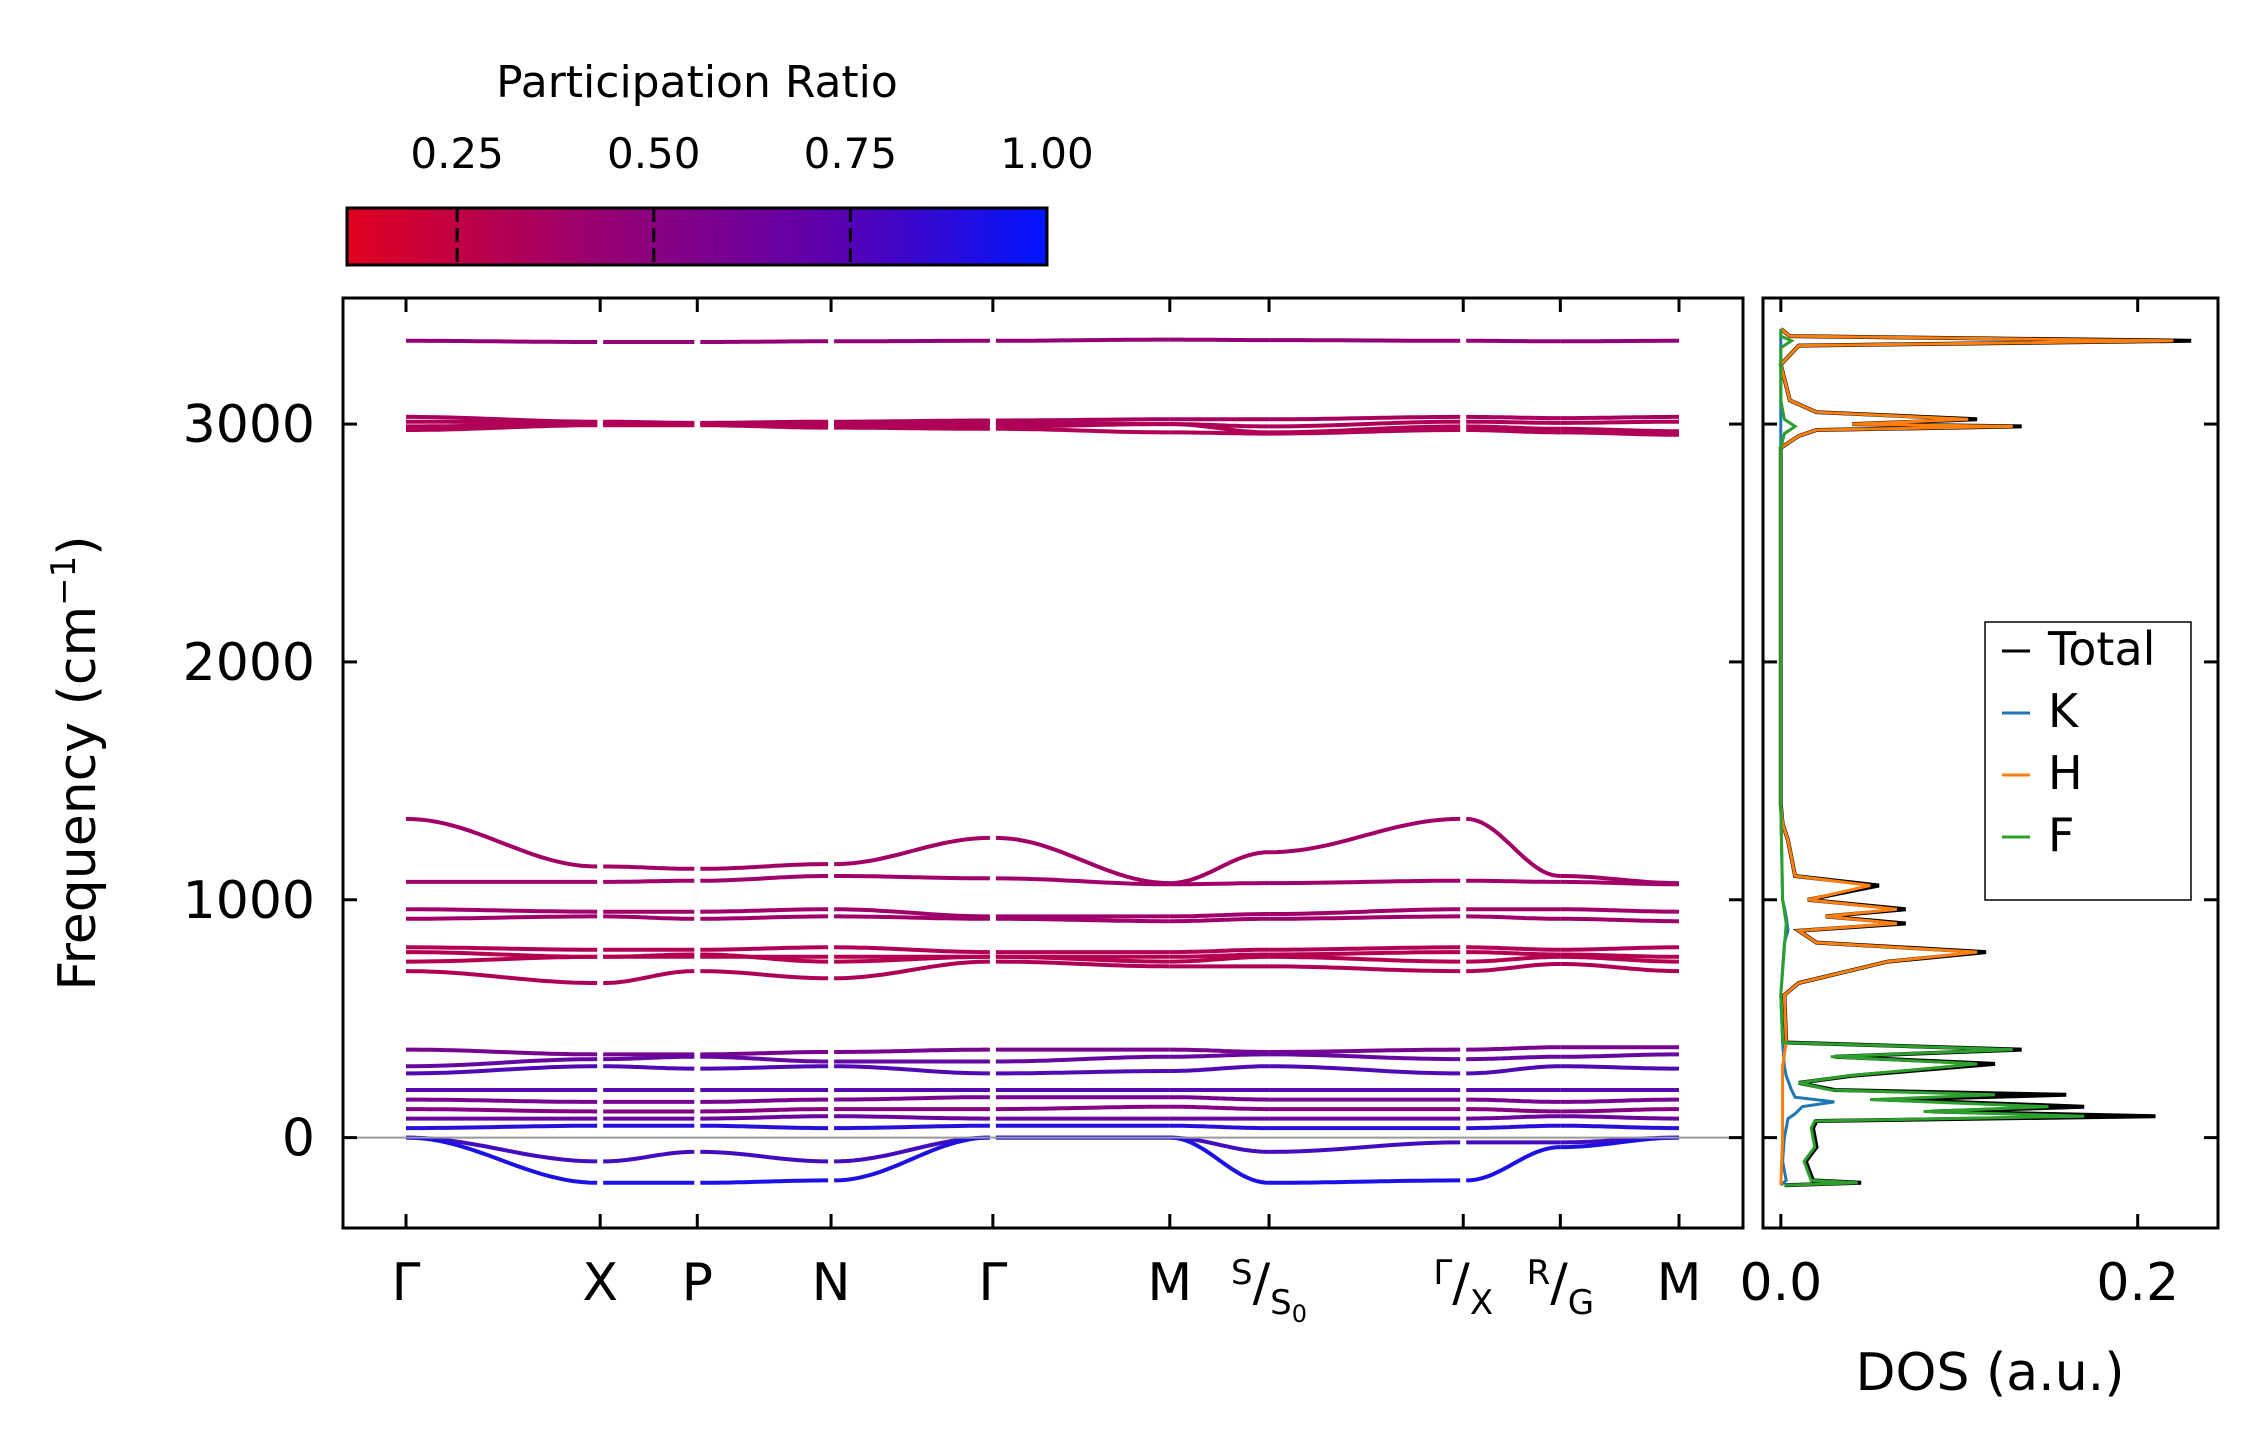 The image size is (2259, 1455). What do you see at coordinates (851, 153) in the screenshot?
I see `colorbar-tick-label: 0.75` at bounding box center [851, 153].